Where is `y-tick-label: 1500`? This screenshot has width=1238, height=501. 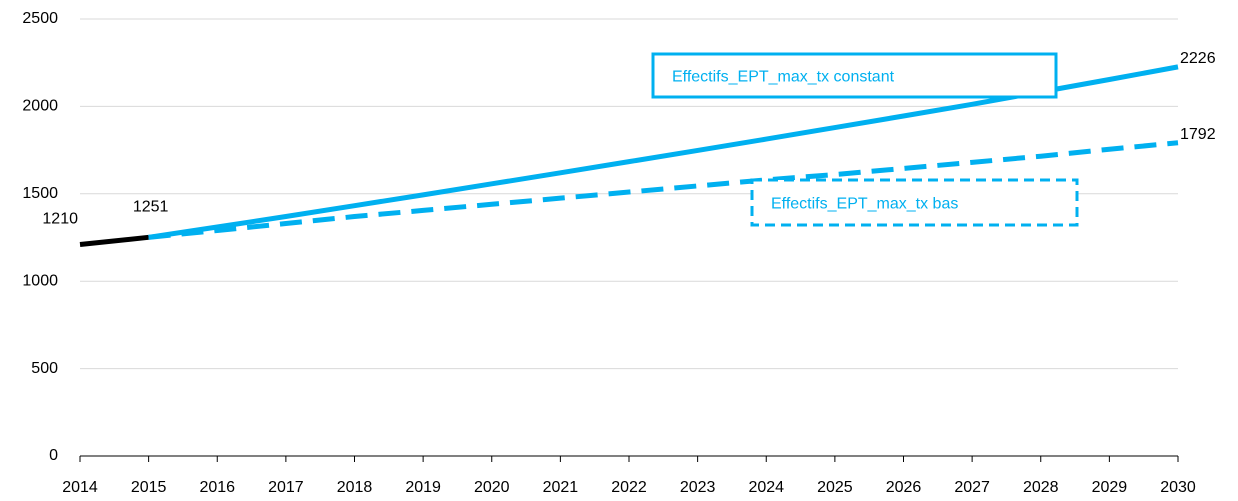
y-tick-label: 1500 is located at coordinates (40, 193).